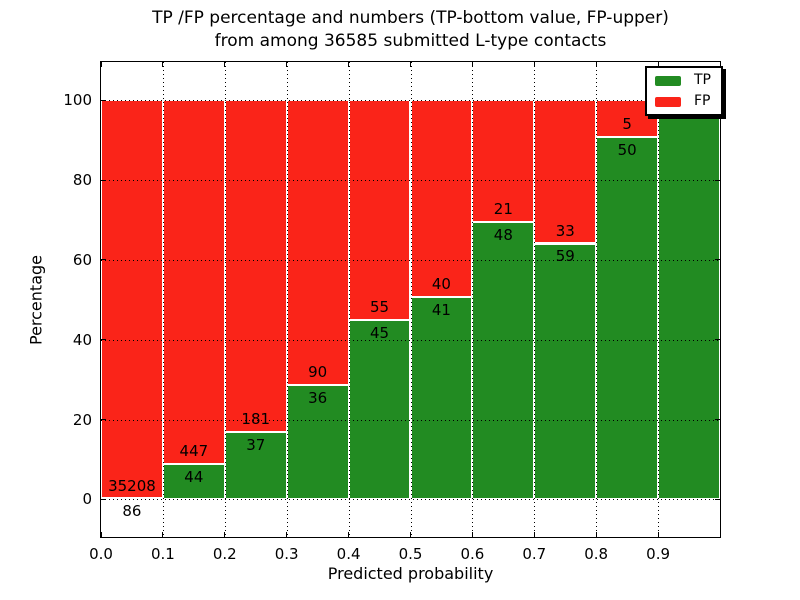  Describe the element at coordinates (87, 499) in the screenshot. I see `y-tick-label: 0` at that location.